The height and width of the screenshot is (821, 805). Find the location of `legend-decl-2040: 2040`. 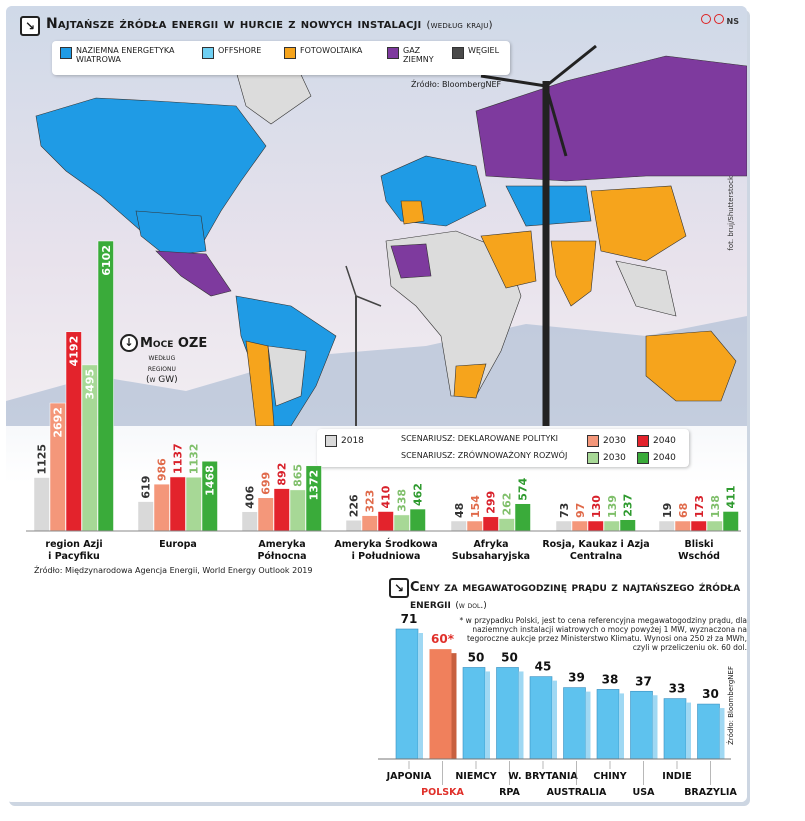

legend-decl-2040: 2040 is located at coordinates (656, 440).